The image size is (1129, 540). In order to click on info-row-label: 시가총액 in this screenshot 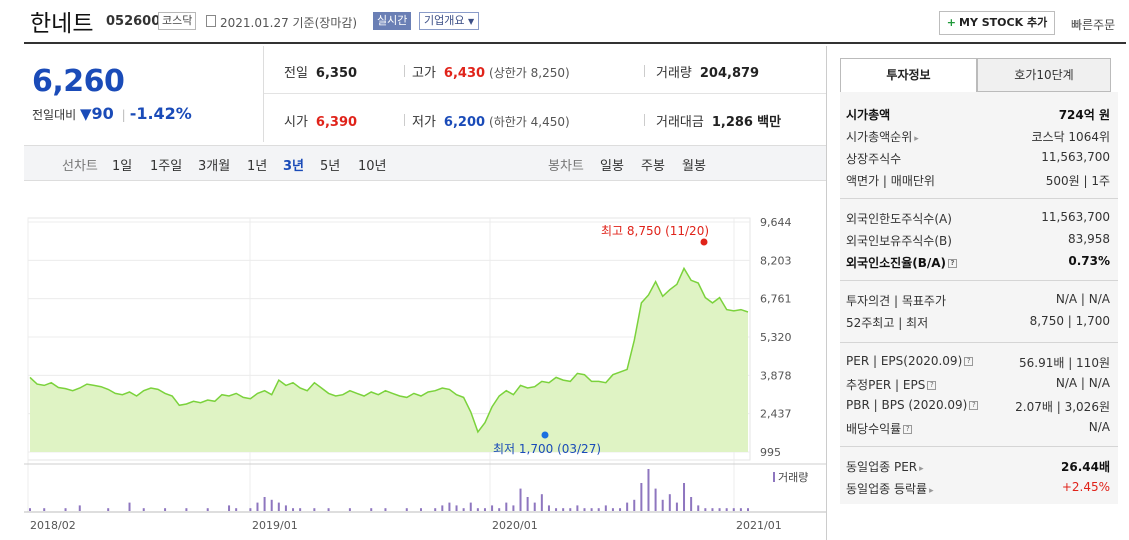, I will do `click(868, 114)`.